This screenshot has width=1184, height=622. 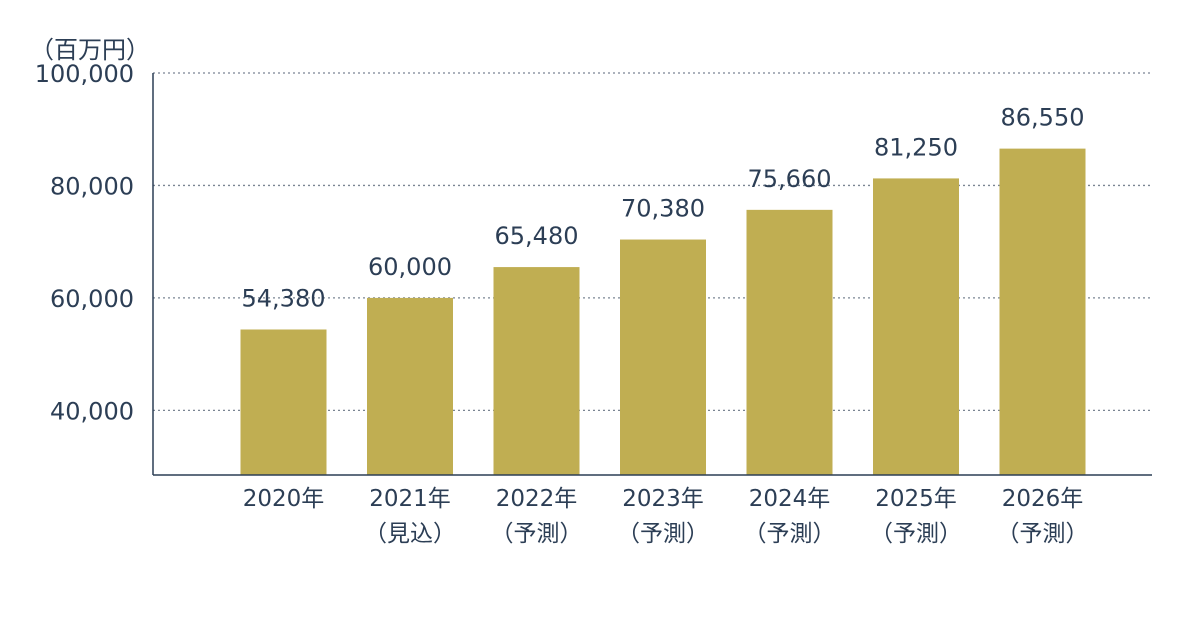 I want to click on y-tick-label: 60,000, so click(x=92, y=299).